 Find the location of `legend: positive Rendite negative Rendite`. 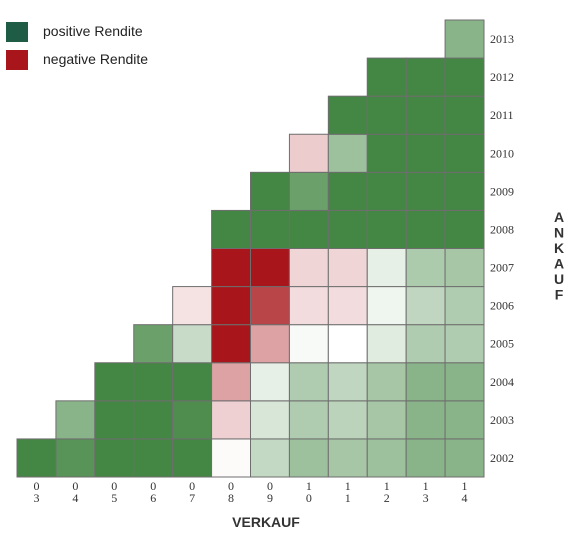

legend: positive Rendite negative Rendite is located at coordinates (77, 46).